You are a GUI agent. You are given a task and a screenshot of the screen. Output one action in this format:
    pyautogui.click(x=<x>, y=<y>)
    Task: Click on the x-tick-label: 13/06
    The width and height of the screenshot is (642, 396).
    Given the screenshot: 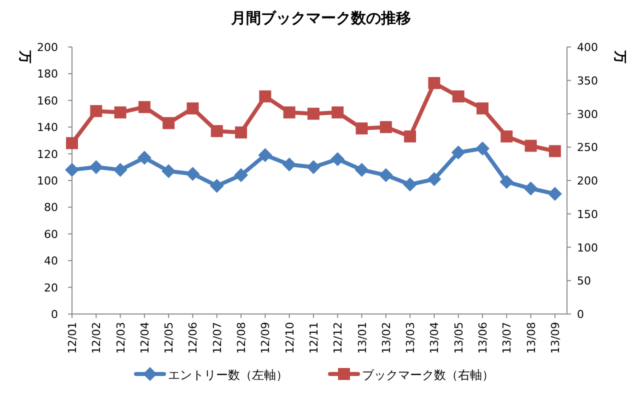 What is the action you would take?
    pyautogui.click(x=483, y=338)
    